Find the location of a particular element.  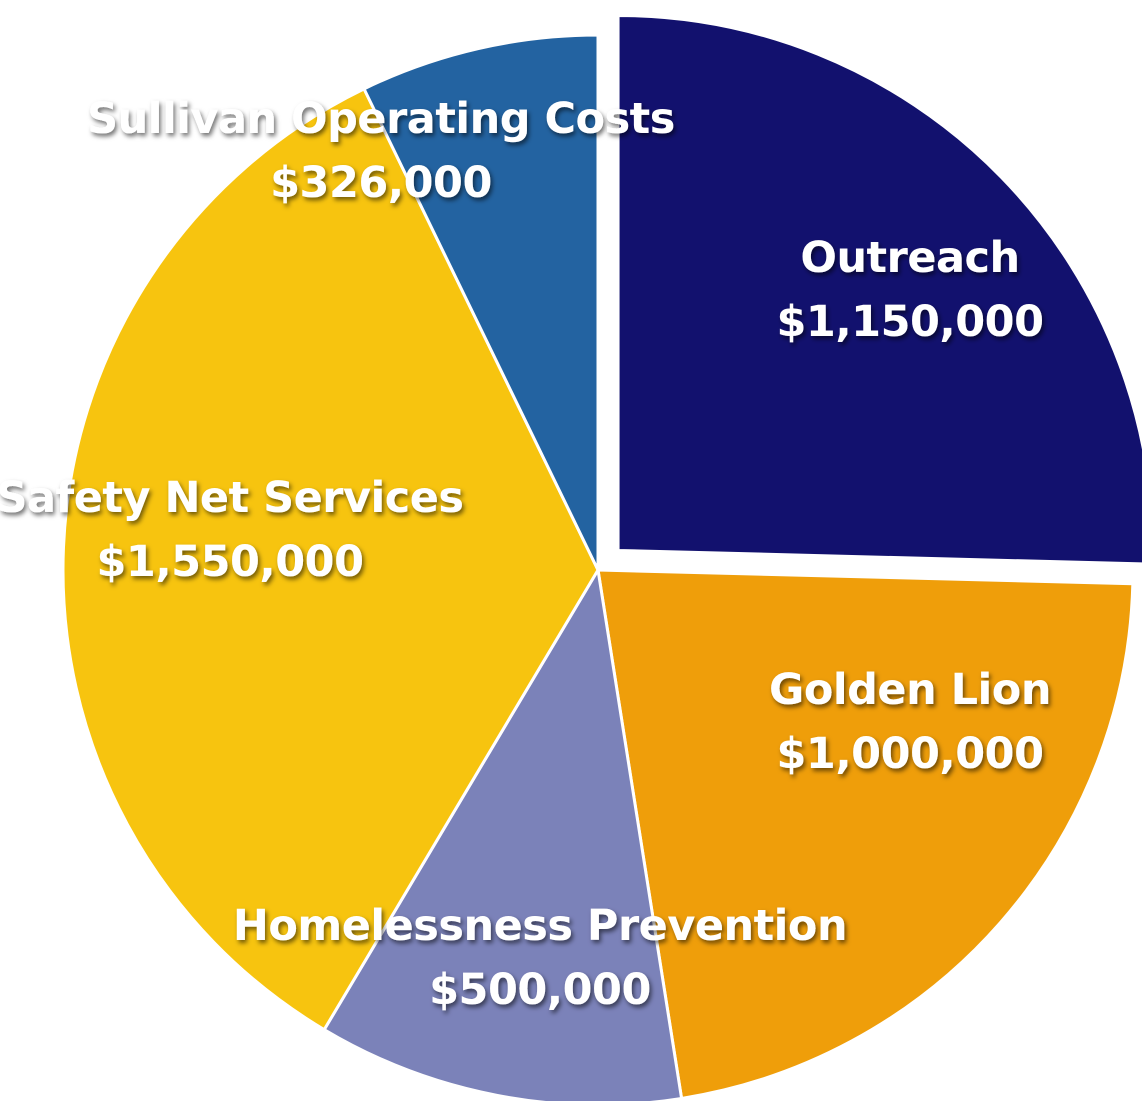

slice-value-label: $1,000,000 is located at coordinates (909, 754).